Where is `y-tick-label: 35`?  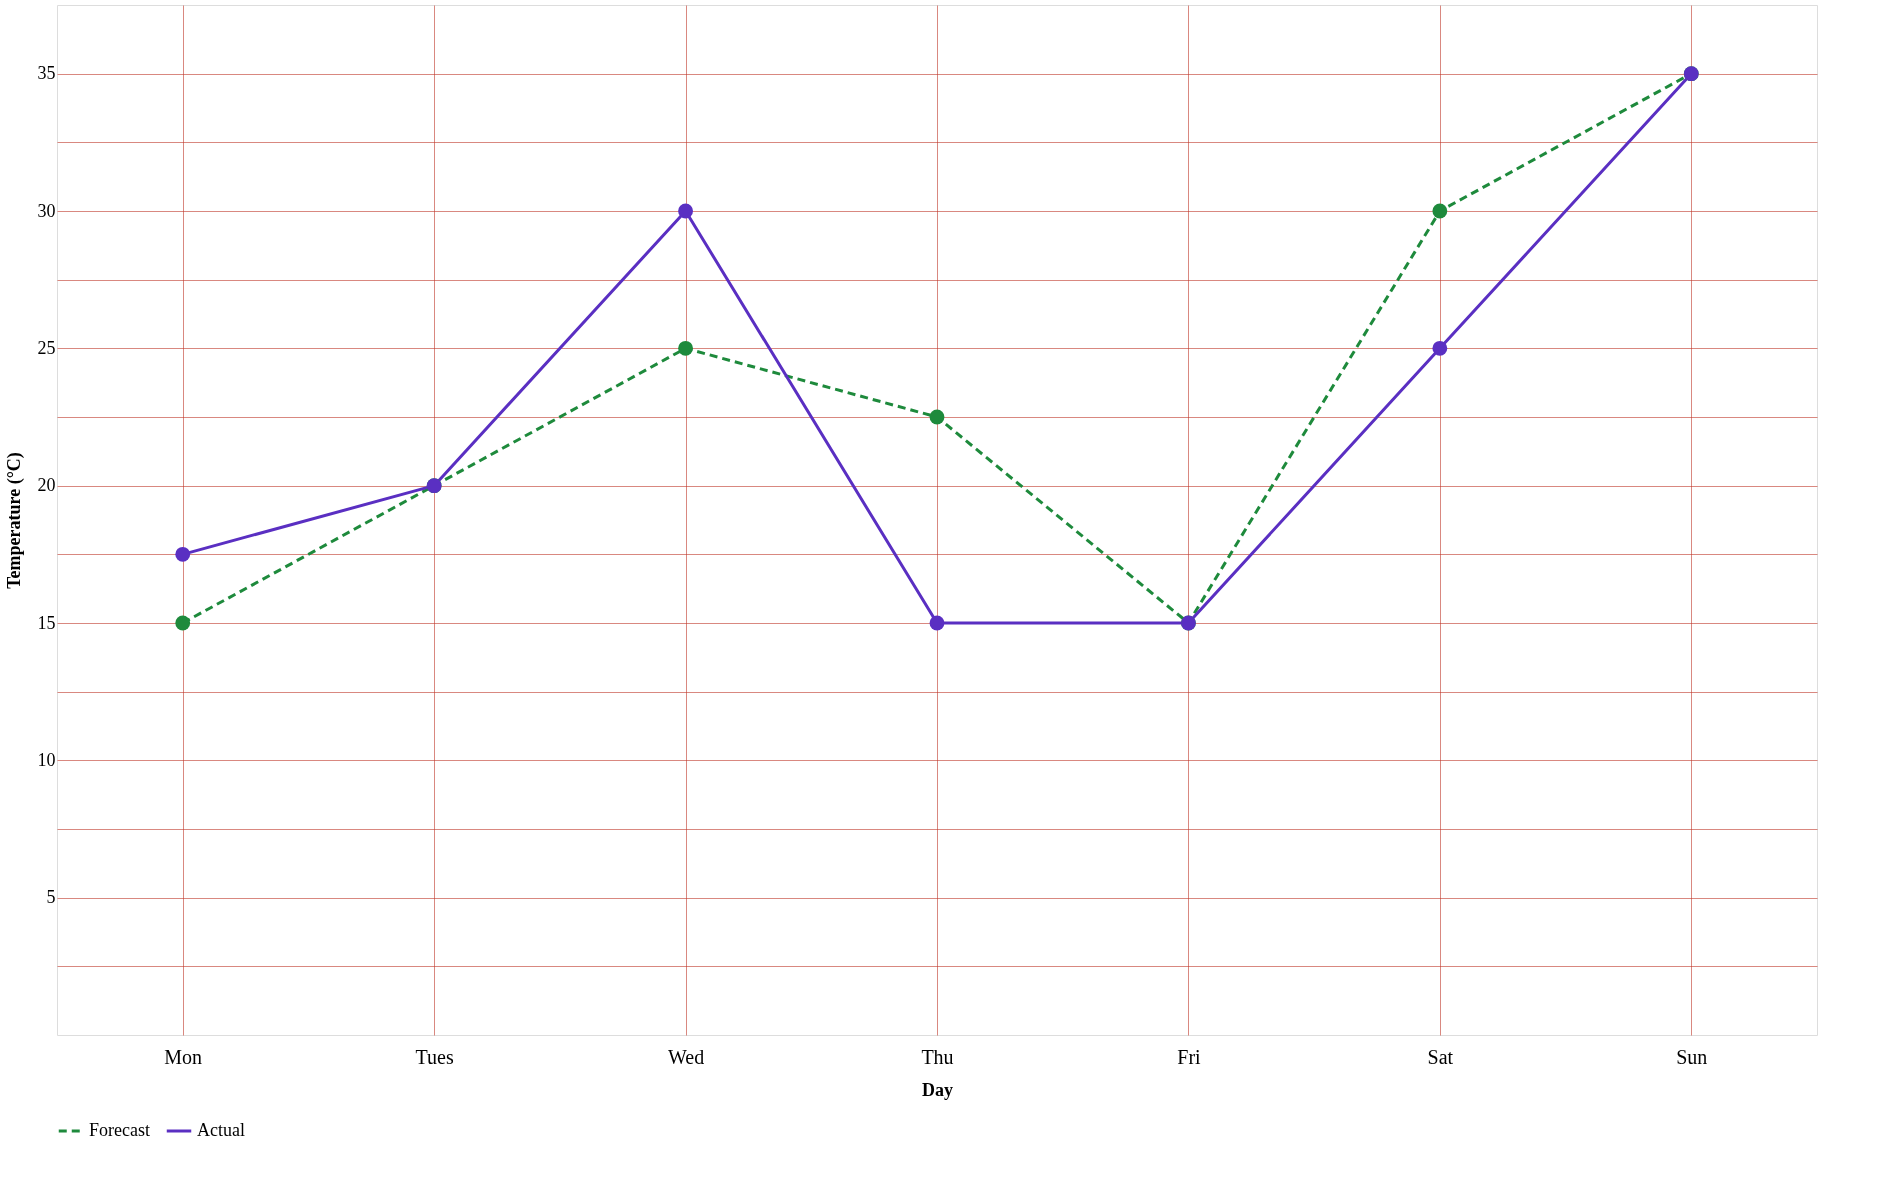 y-tick-label: 35 is located at coordinates (46, 73).